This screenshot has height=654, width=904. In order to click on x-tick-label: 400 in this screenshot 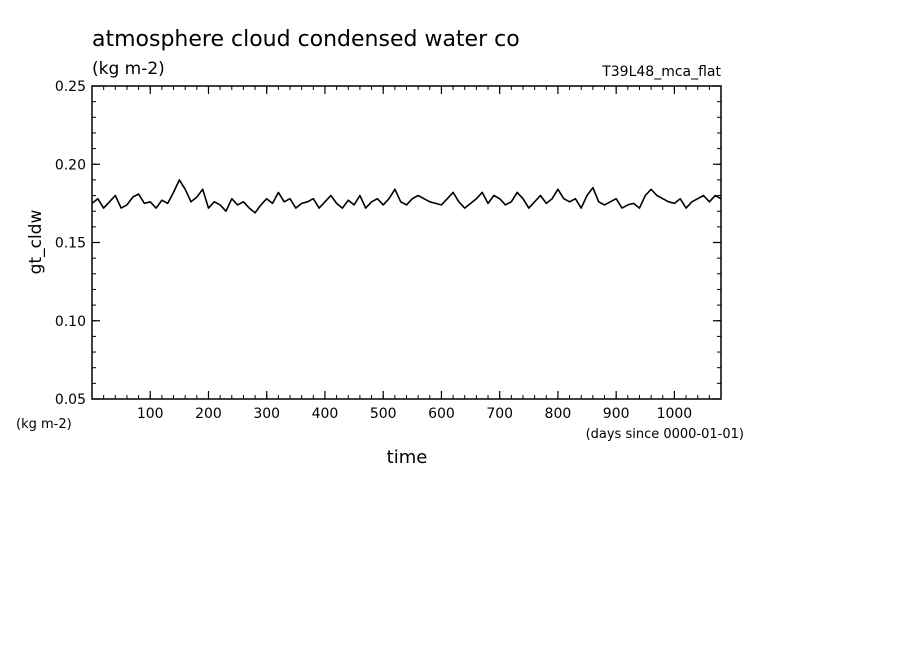, I will do `click(325, 414)`.